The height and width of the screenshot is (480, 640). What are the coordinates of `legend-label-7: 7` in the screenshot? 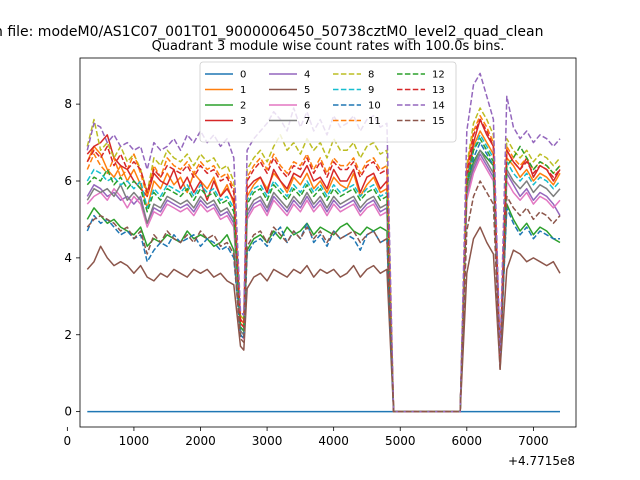 It's located at (307, 121).